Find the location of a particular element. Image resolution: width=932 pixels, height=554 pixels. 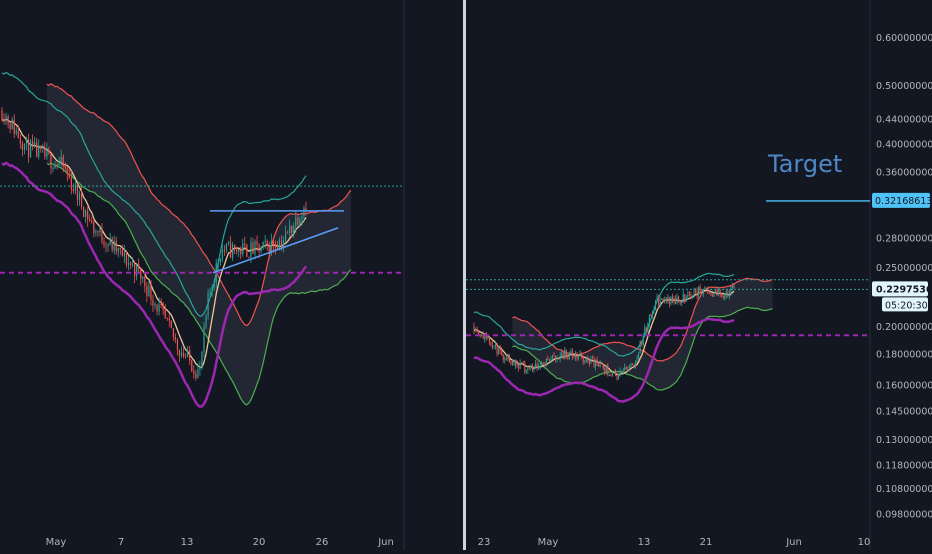

y-tick-label: 0.36000000 is located at coordinates (904, 172).